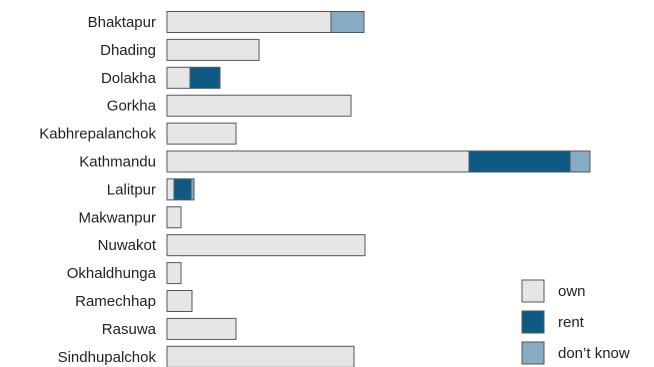 This screenshot has height=367, width=654. Describe the element at coordinates (132, 106) in the screenshot. I see `category-label-gorkha: Gorkha` at that location.